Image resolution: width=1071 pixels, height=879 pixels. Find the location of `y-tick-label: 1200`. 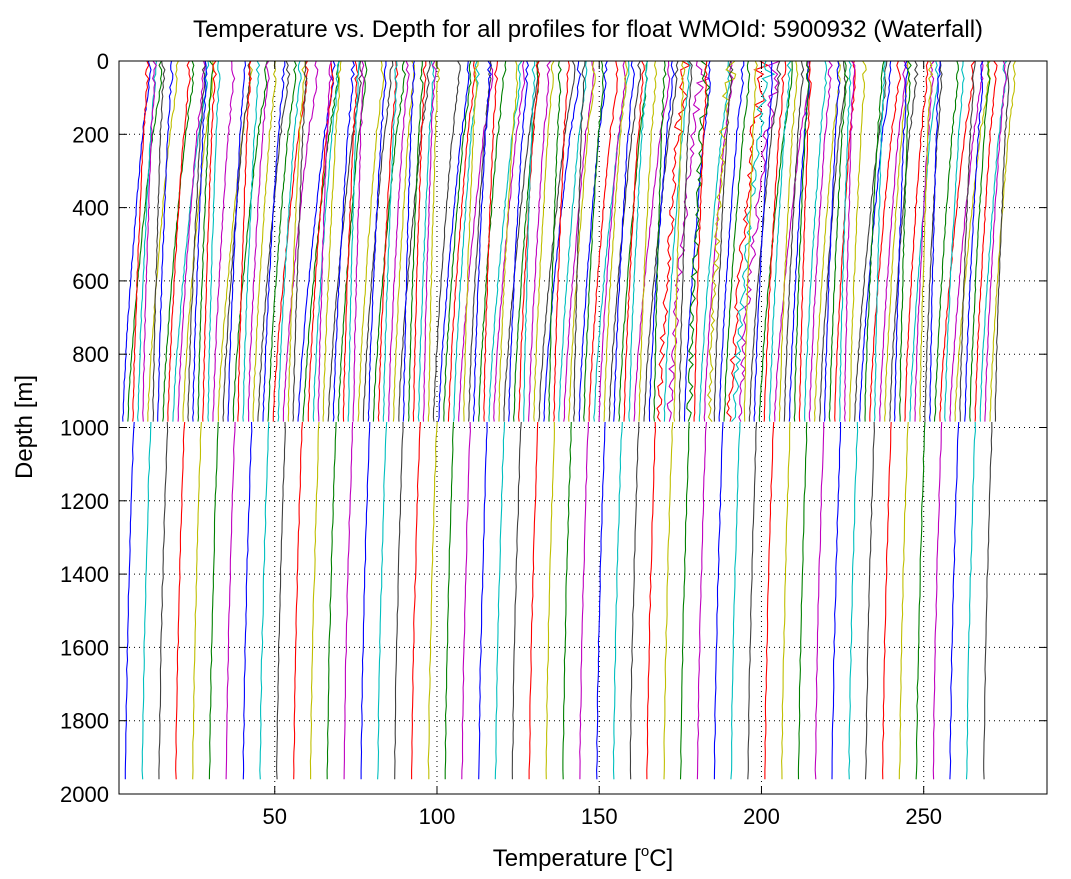

y-tick-label: 1200 is located at coordinates (84, 501).